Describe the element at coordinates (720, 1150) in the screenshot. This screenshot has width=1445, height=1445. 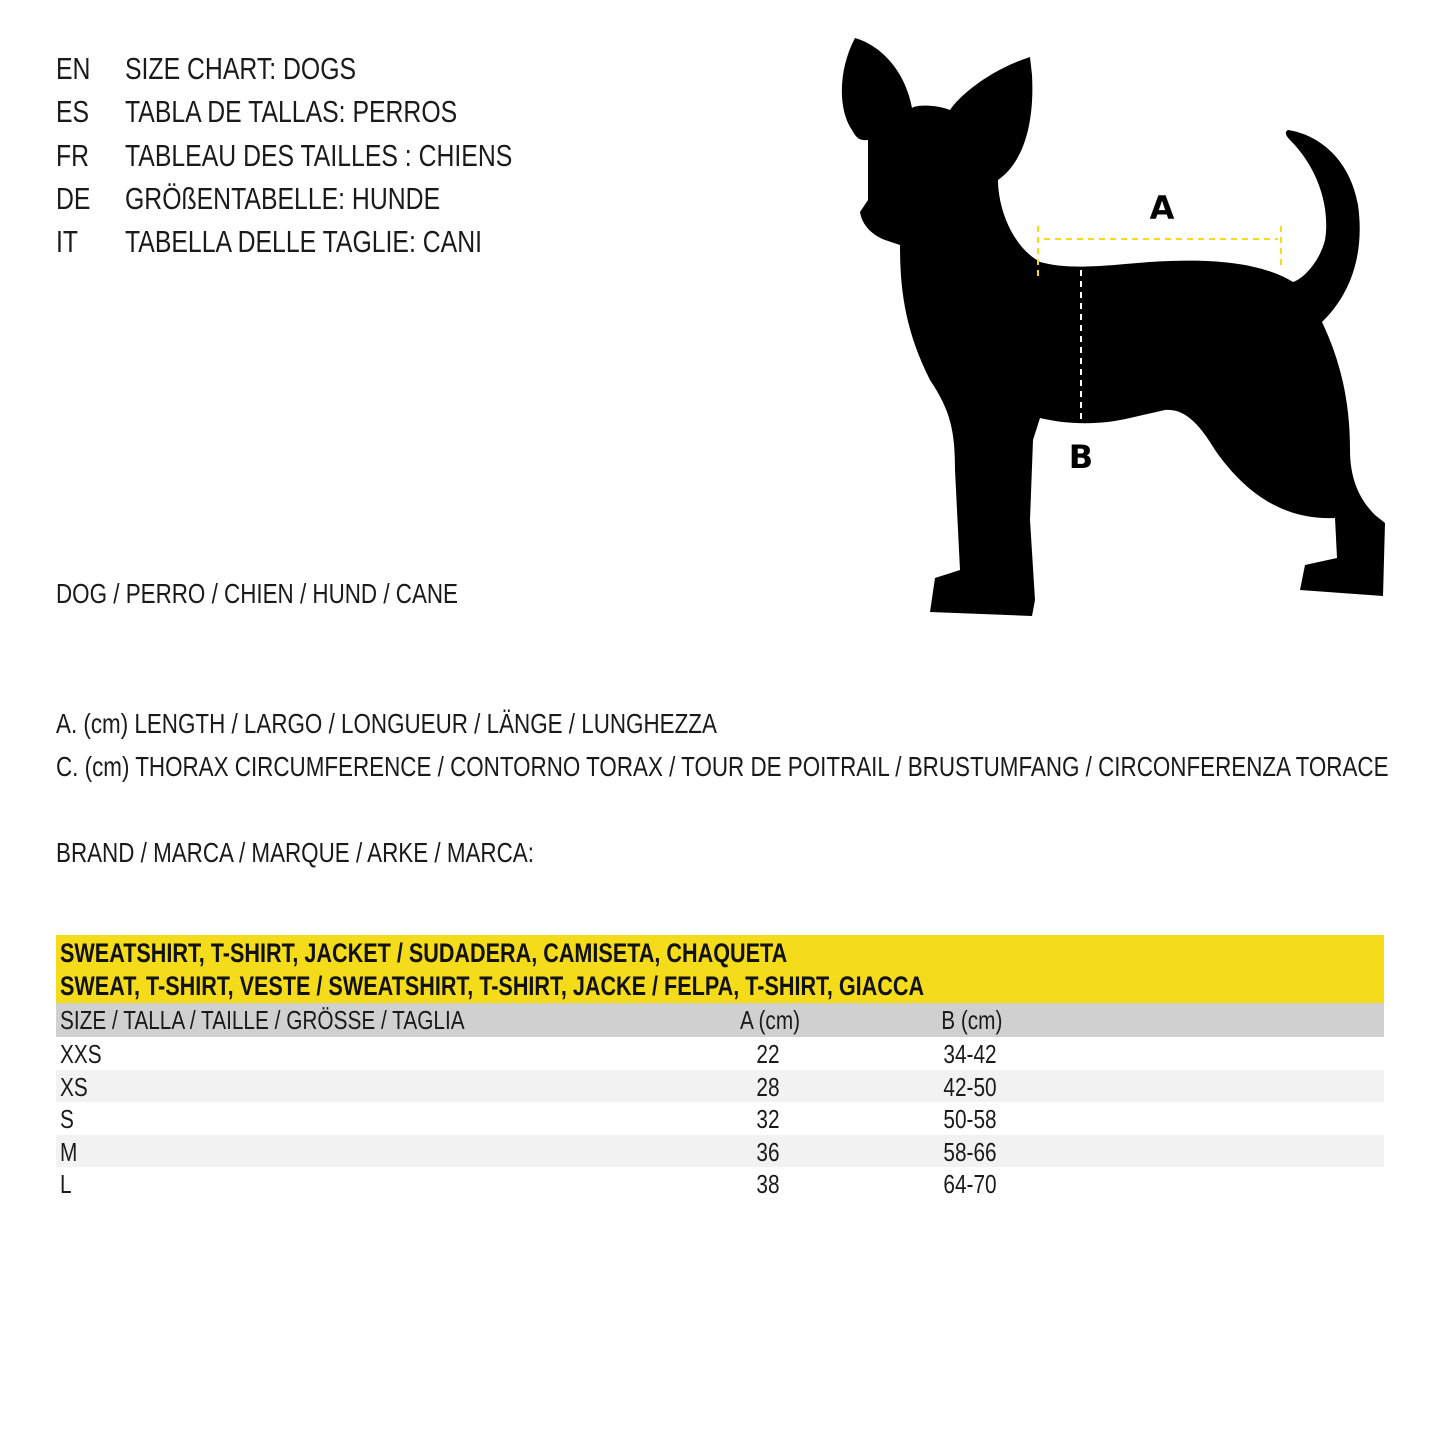
I see `table-row: M 36 58-66` at that location.